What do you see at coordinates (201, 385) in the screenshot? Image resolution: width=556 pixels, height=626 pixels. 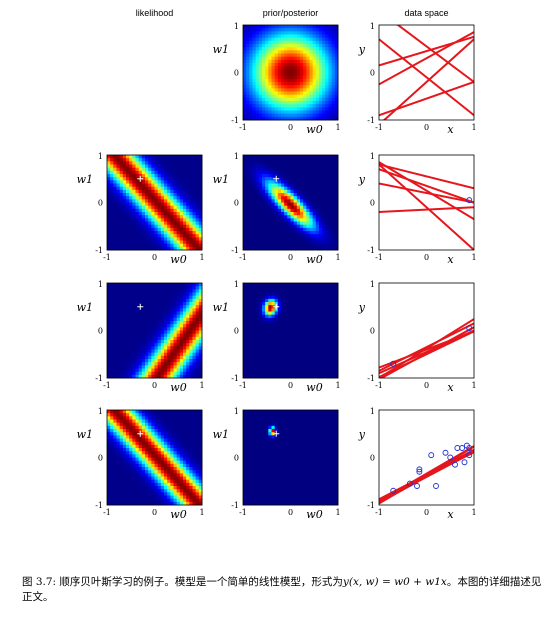 I see `likelihood-2-xtick: 1` at bounding box center [201, 385].